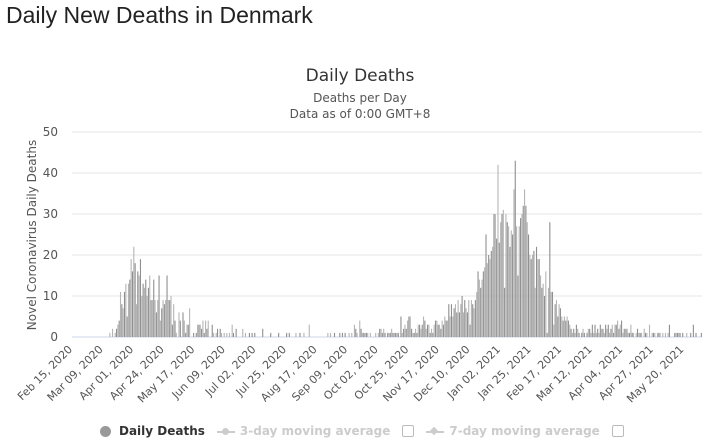  What do you see at coordinates (513, 431) in the screenshot?
I see `legend-item-7-day-average: 7-day moving average` at bounding box center [513, 431].